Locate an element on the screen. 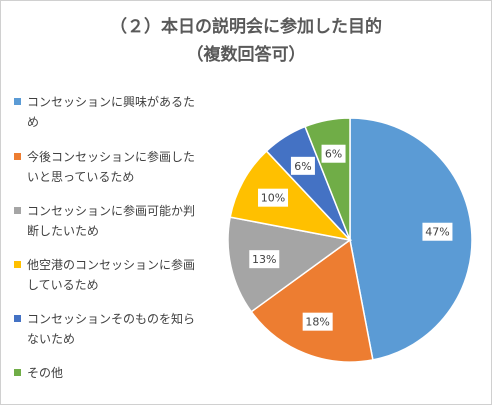 The height and width of the screenshot is (405, 492). legend-item: 他空港のコンセッションに参画しているため is located at coordinates (116, 275).